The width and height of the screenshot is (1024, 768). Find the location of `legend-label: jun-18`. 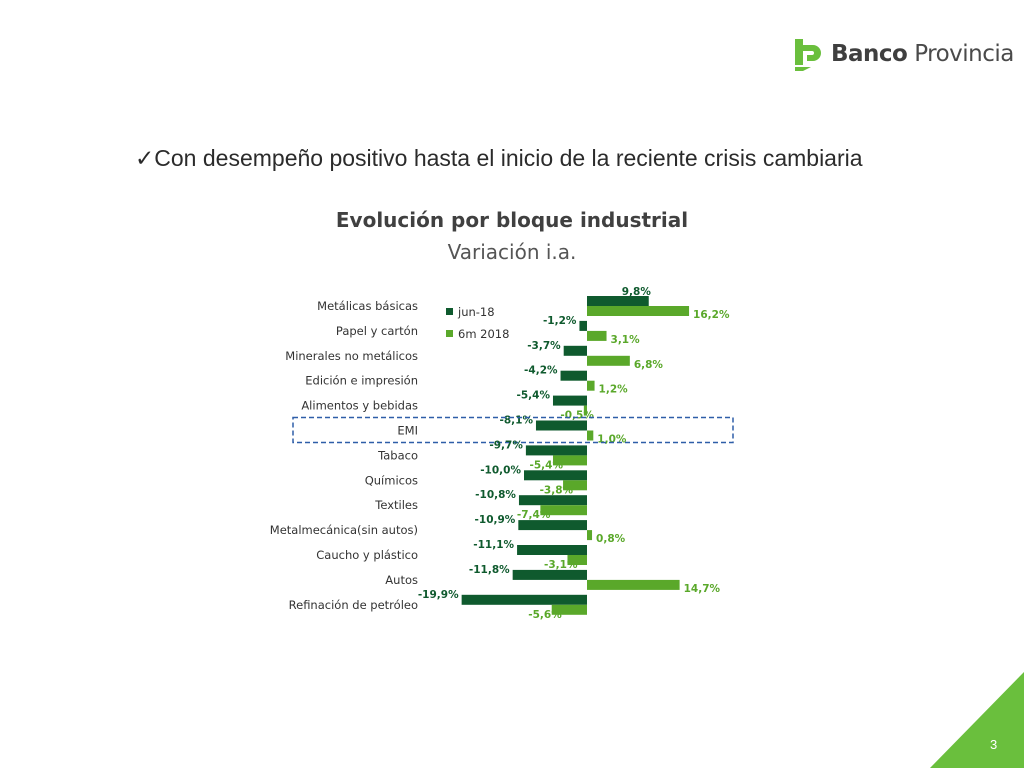

legend-label: jun-18 is located at coordinates (476, 312).